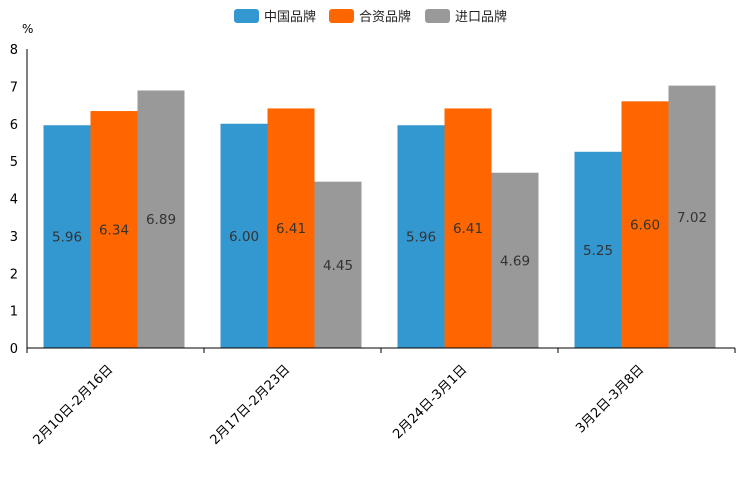  I want to click on data-label: 6.89, so click(161, 220).